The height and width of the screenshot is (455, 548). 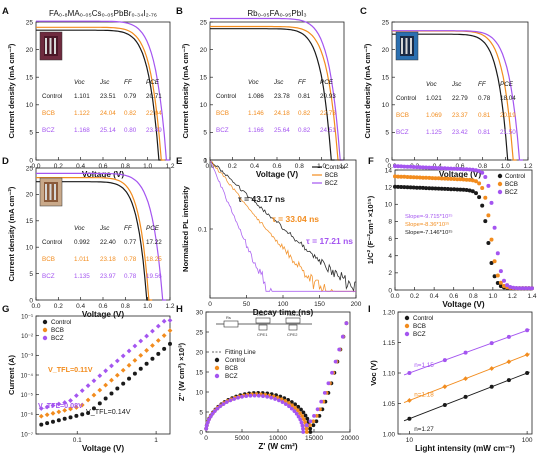 I want to click on voc-point-bcb, so click(x=445, y=387).